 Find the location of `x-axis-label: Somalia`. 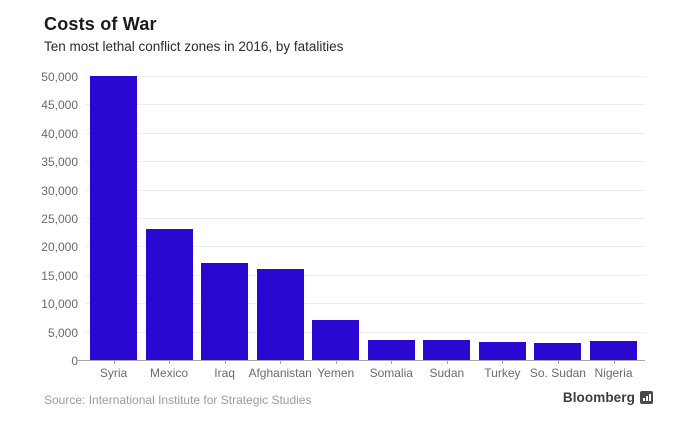

x-axis-label: Somalia is located at coordinates (391, 373).